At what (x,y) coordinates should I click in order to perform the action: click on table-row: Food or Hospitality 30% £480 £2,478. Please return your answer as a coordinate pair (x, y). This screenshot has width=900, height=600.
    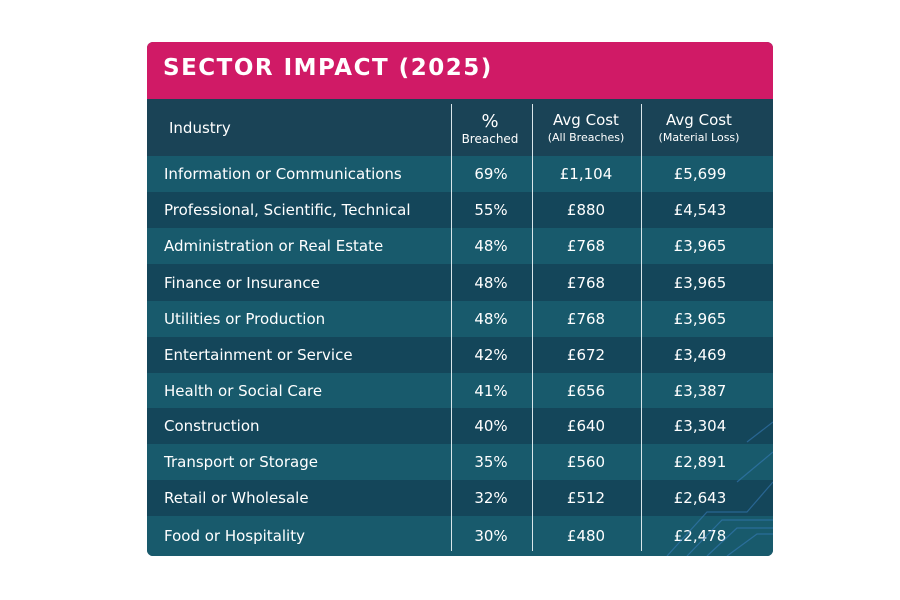
    Looking at the image, I should click on (460, 536).